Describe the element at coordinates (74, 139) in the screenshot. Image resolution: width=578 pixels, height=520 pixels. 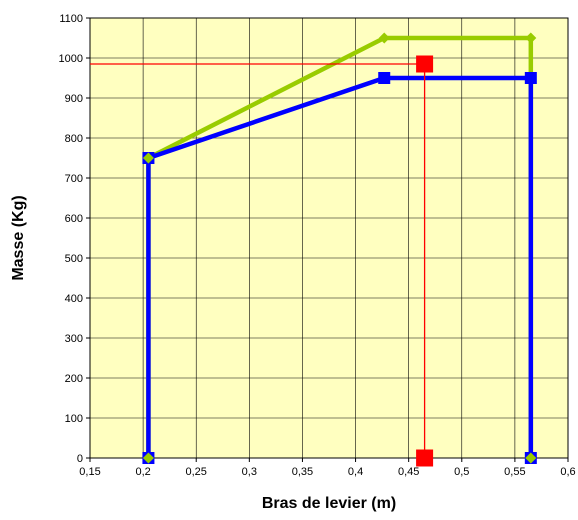
I see `y-tick-label: 800` at that location.